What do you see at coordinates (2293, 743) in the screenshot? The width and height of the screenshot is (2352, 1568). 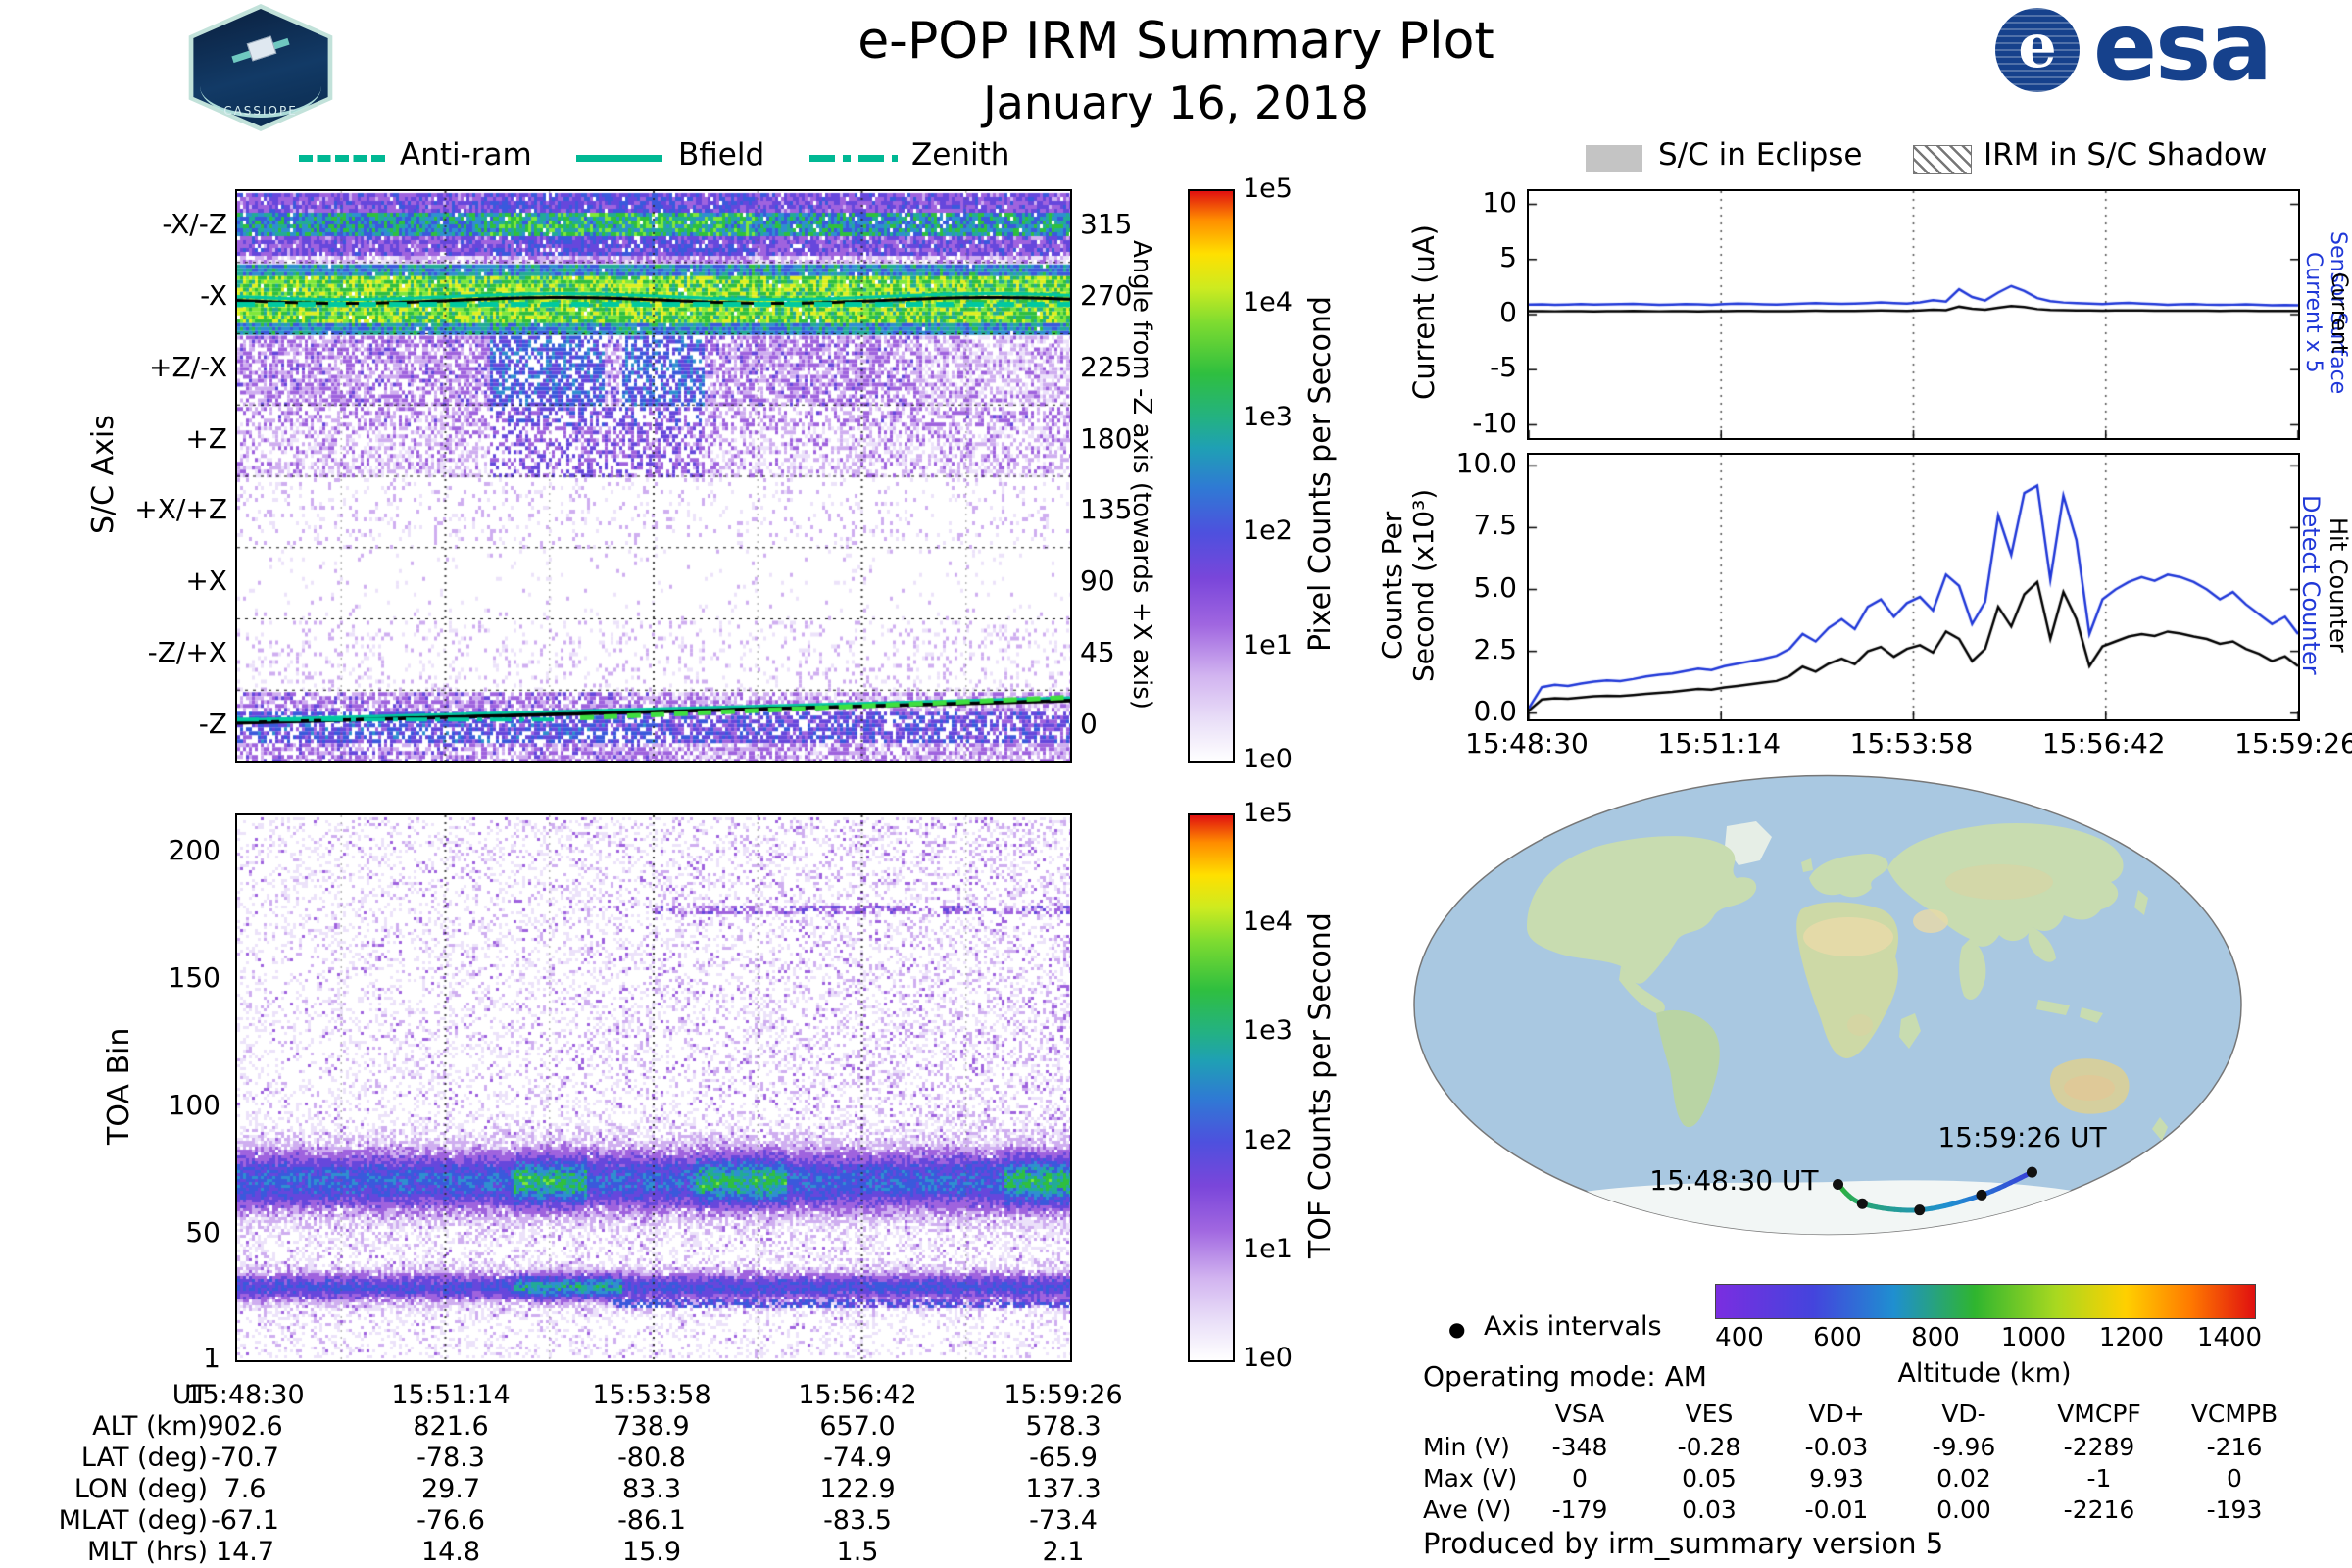 I see `time-tick-label: 15:59:26` at bounding box center [2293, 743].